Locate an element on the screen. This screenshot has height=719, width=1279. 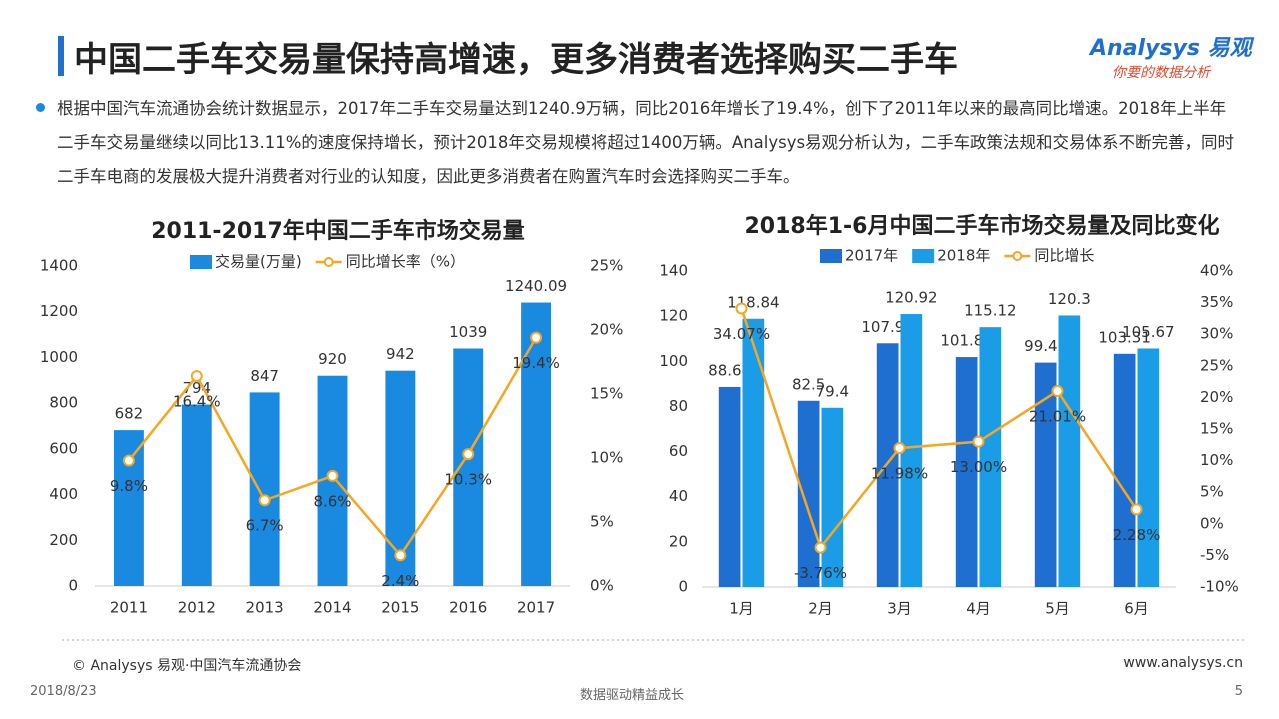
bullet is located at coordinates (40, 107).